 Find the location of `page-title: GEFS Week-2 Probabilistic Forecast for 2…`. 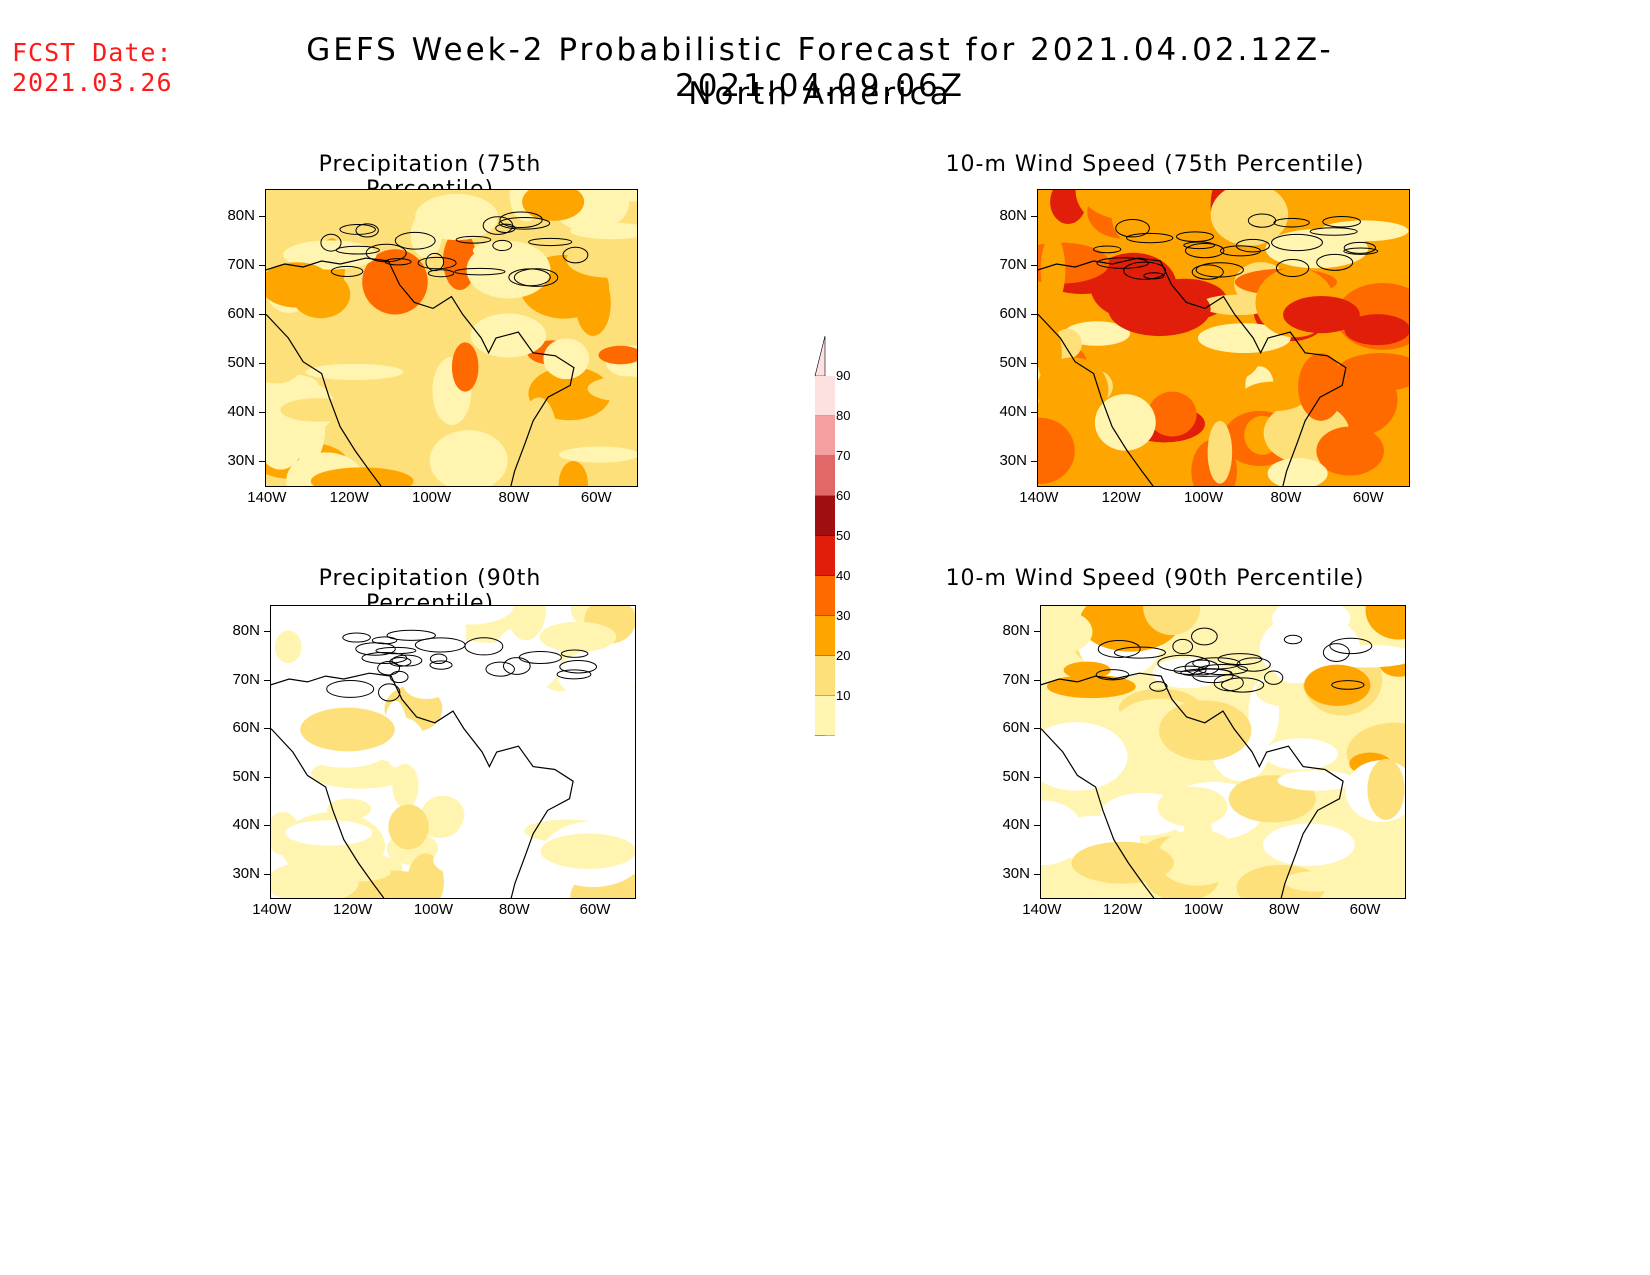

page-title: GEFS Week-2 Probabilistic Forecast for 2… is located at coordinates (820, 68).